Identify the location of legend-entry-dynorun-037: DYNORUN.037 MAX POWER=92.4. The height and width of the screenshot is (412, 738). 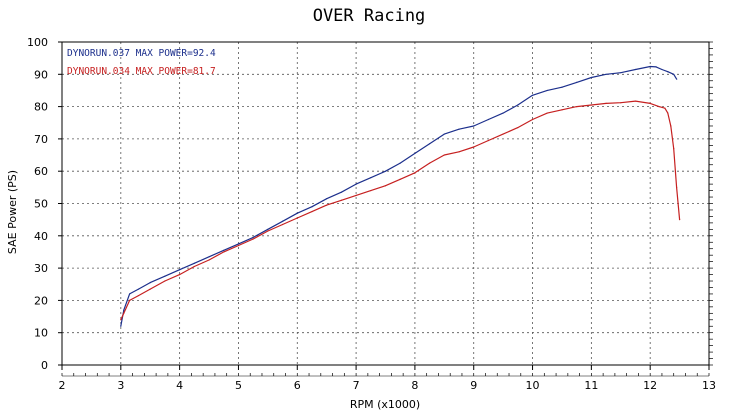
(141, 53).